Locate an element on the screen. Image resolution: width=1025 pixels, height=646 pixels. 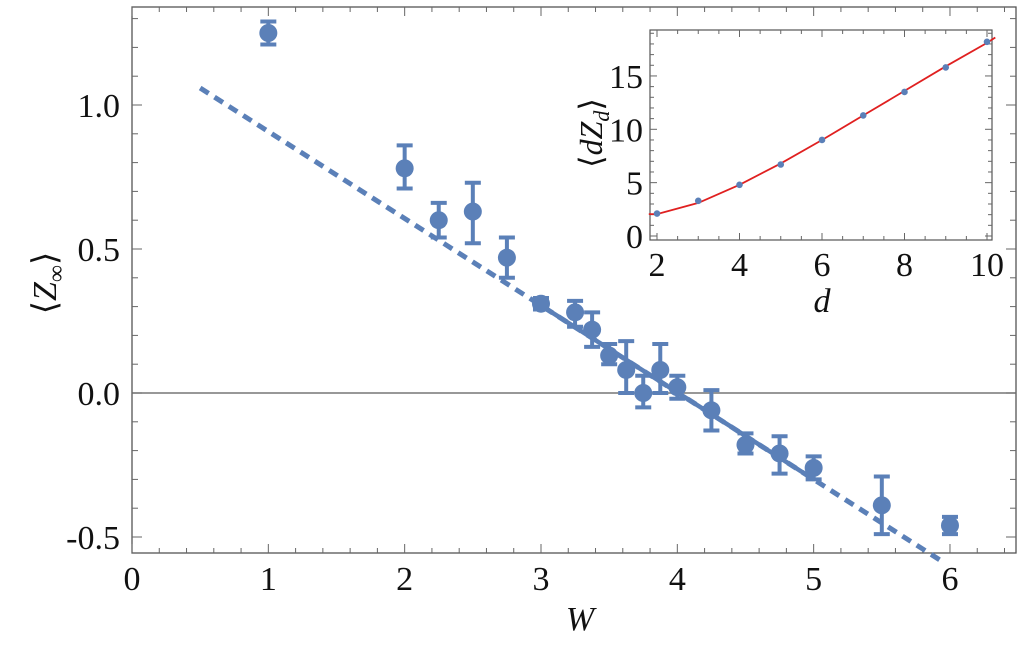
y-tick-label: -0.5 is located at coordinates (93, 538).